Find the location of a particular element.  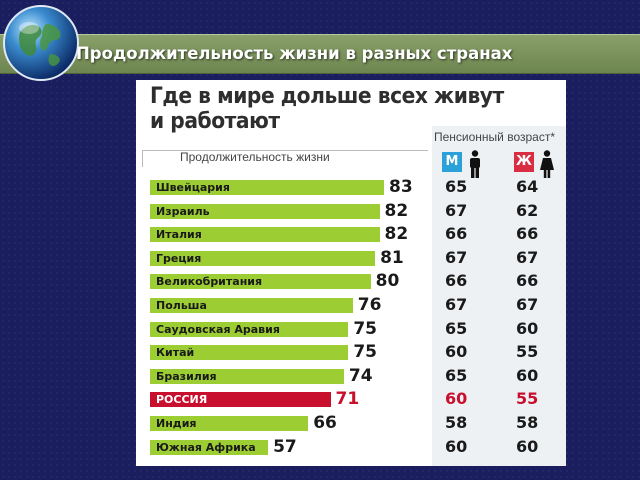

chart-row: Израиль 82 67 62 is located at coordinates (351, 212).